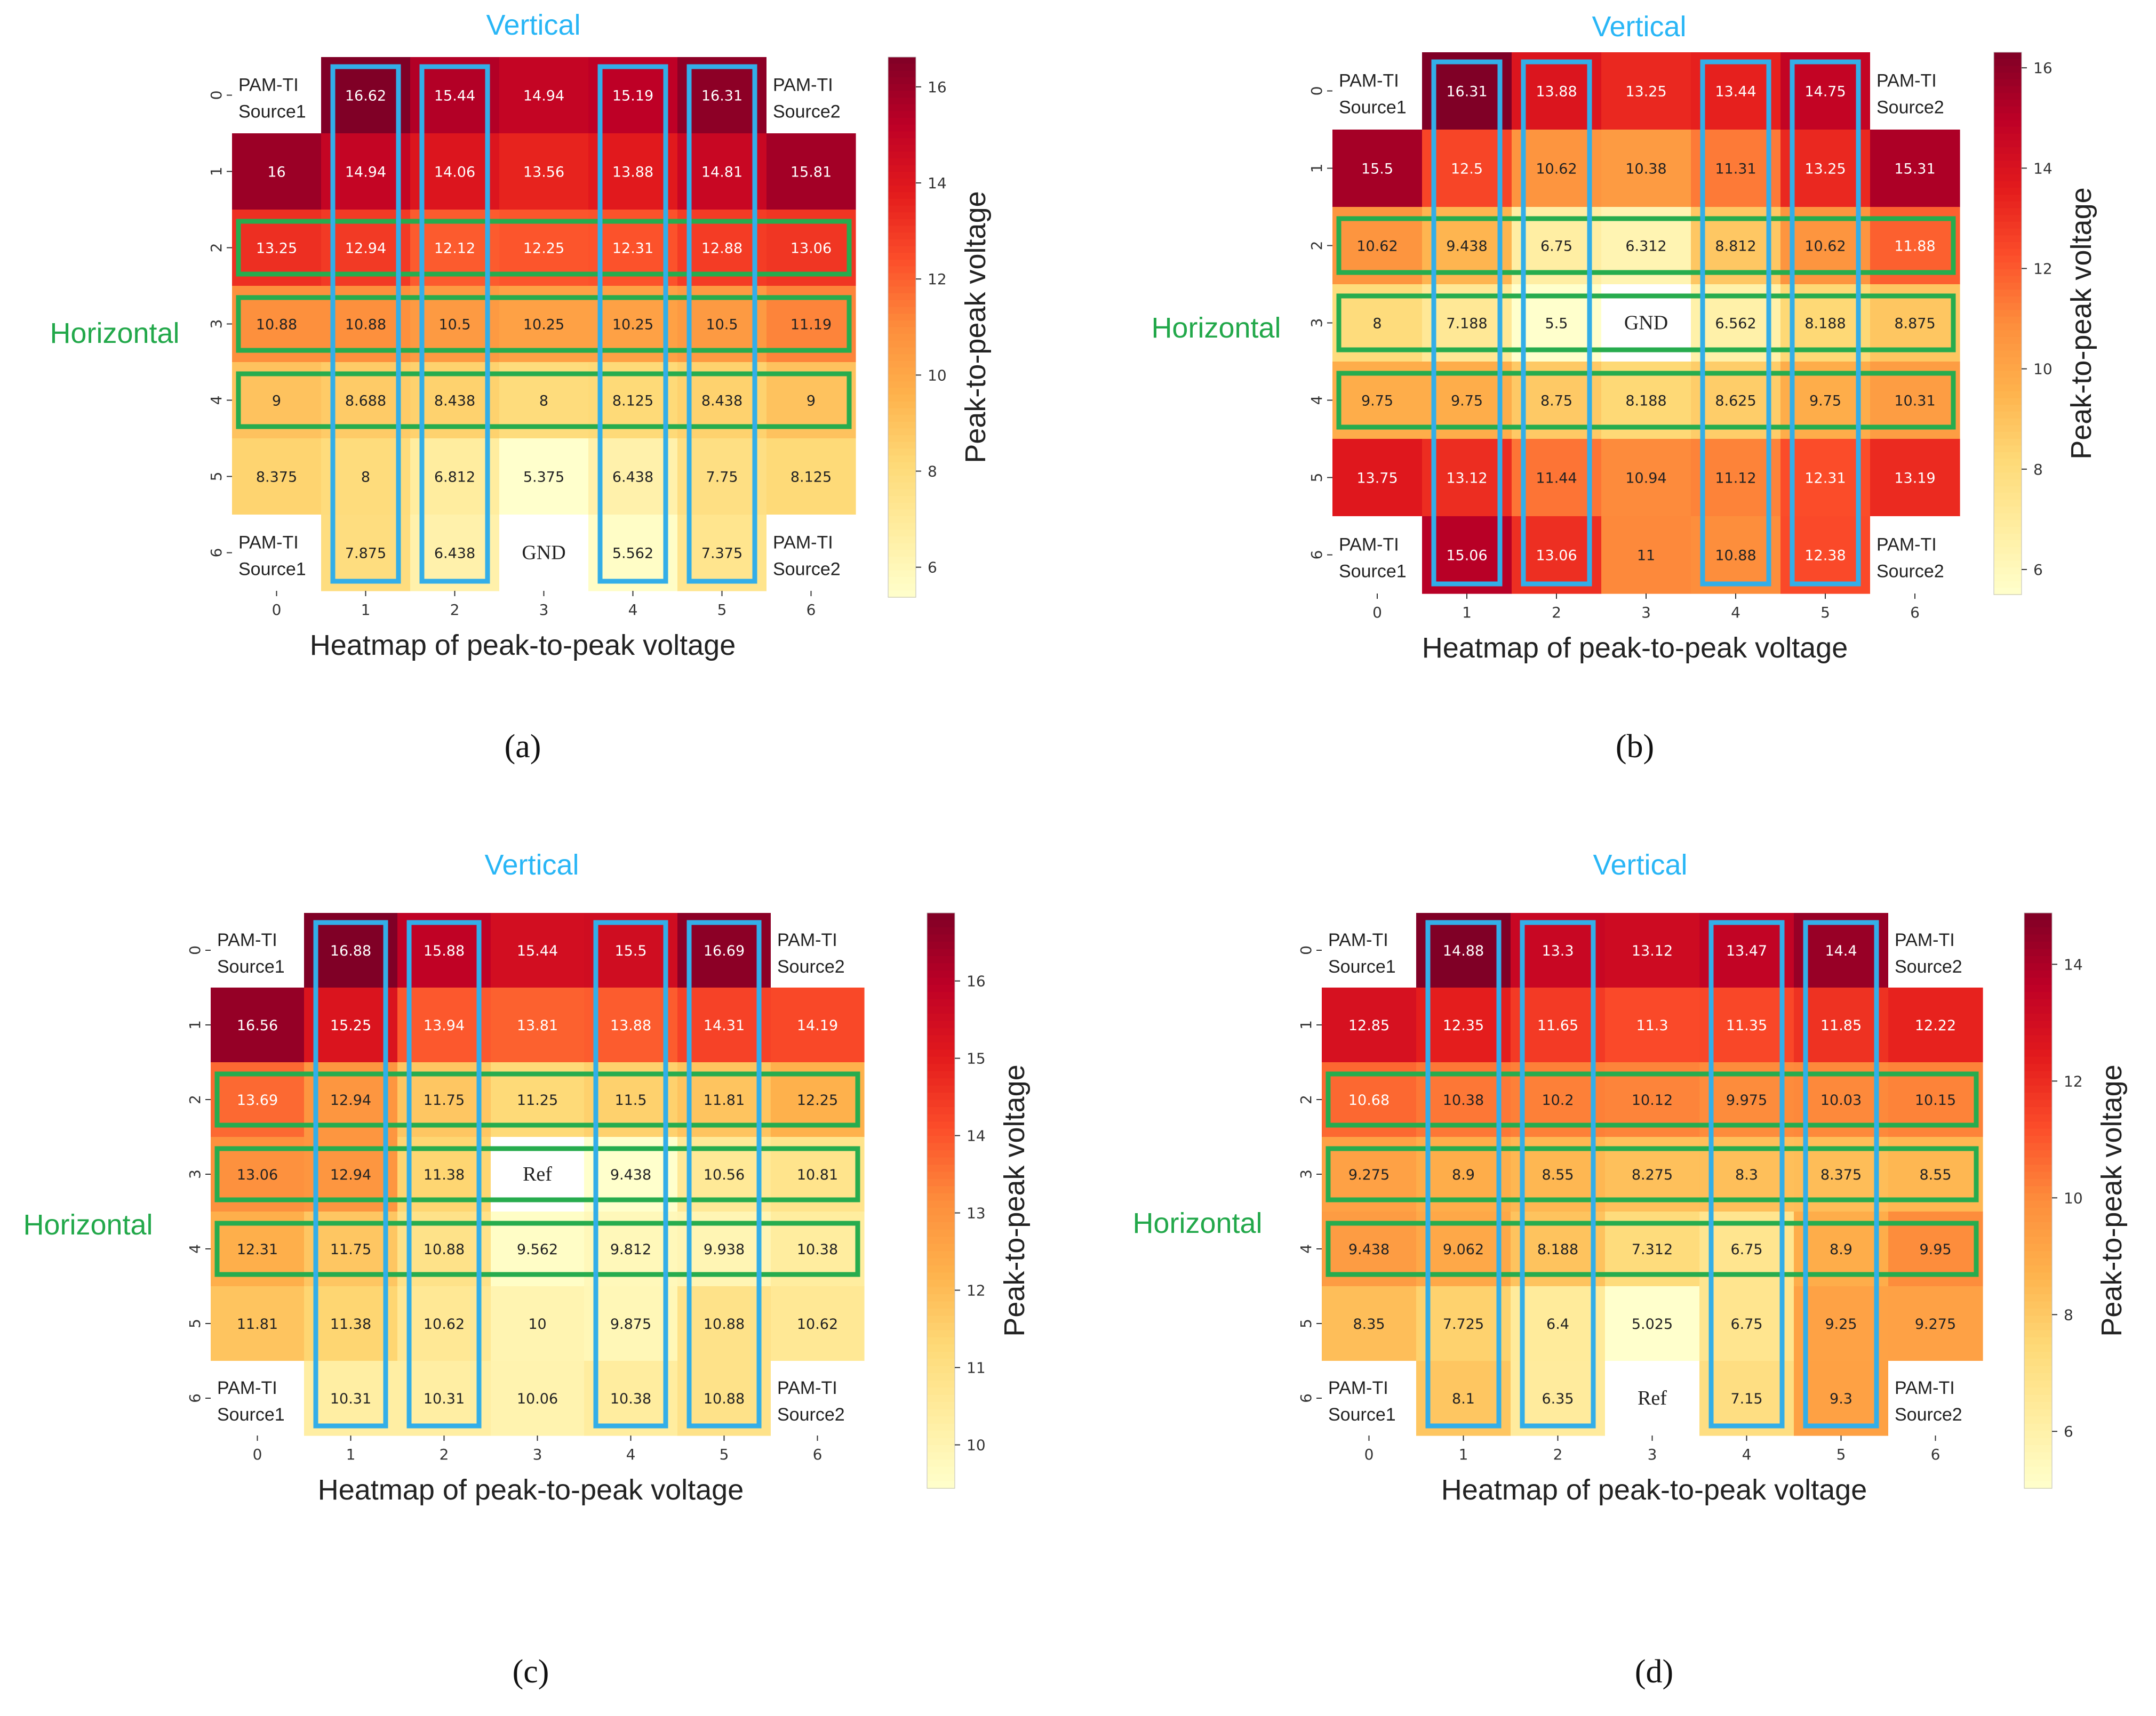  I want to click on cell-value-label: 8.275, so click(1653, 1175).